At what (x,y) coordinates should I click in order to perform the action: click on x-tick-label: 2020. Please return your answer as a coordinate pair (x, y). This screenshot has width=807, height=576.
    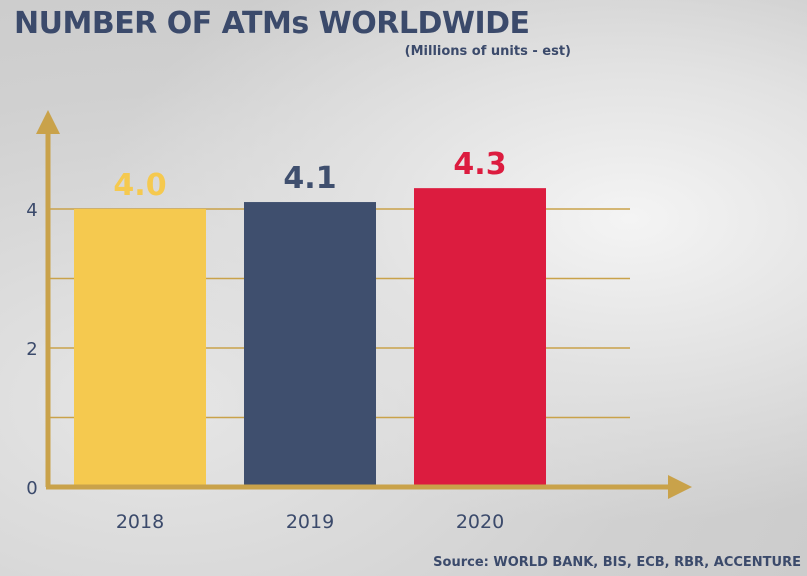
    Looking at the image, I should click on (480, 522).